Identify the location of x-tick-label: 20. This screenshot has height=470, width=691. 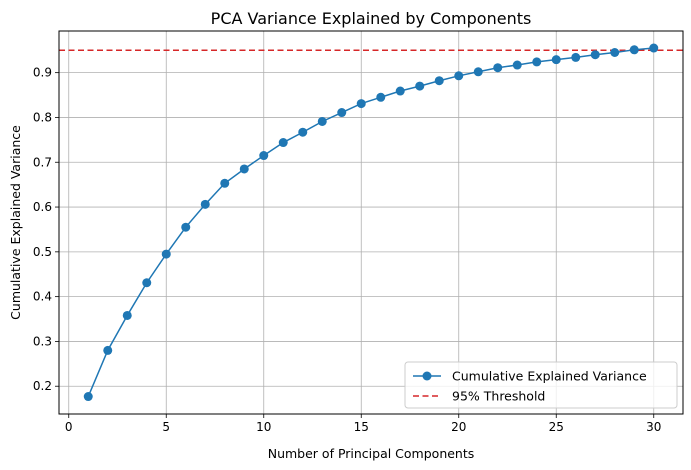
(458, 427).